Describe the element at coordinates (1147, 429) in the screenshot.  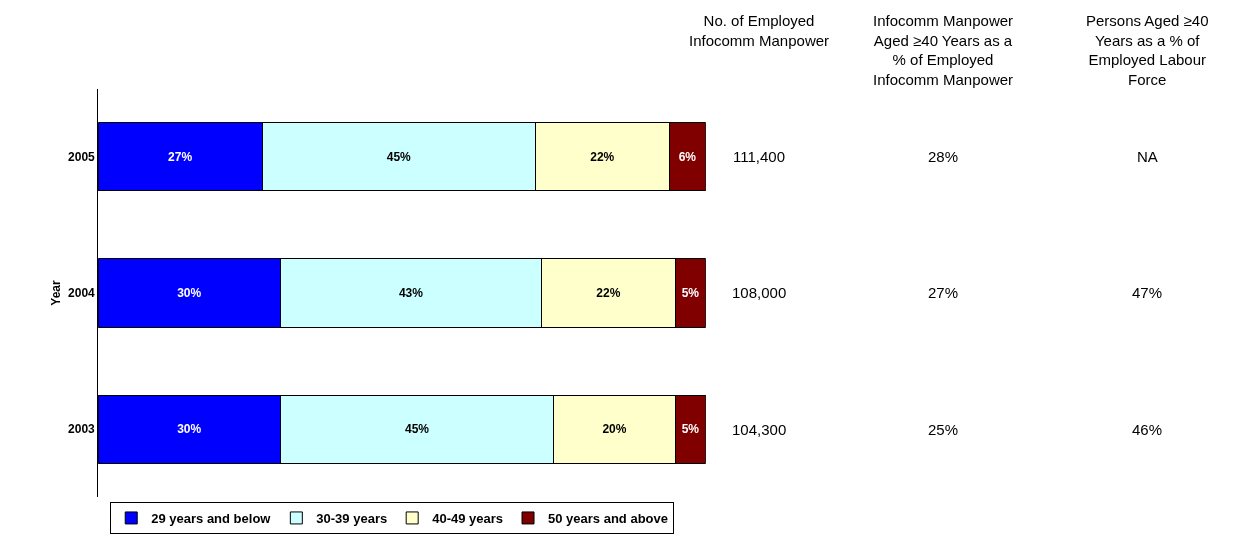
I see `text: 46%` at that location.